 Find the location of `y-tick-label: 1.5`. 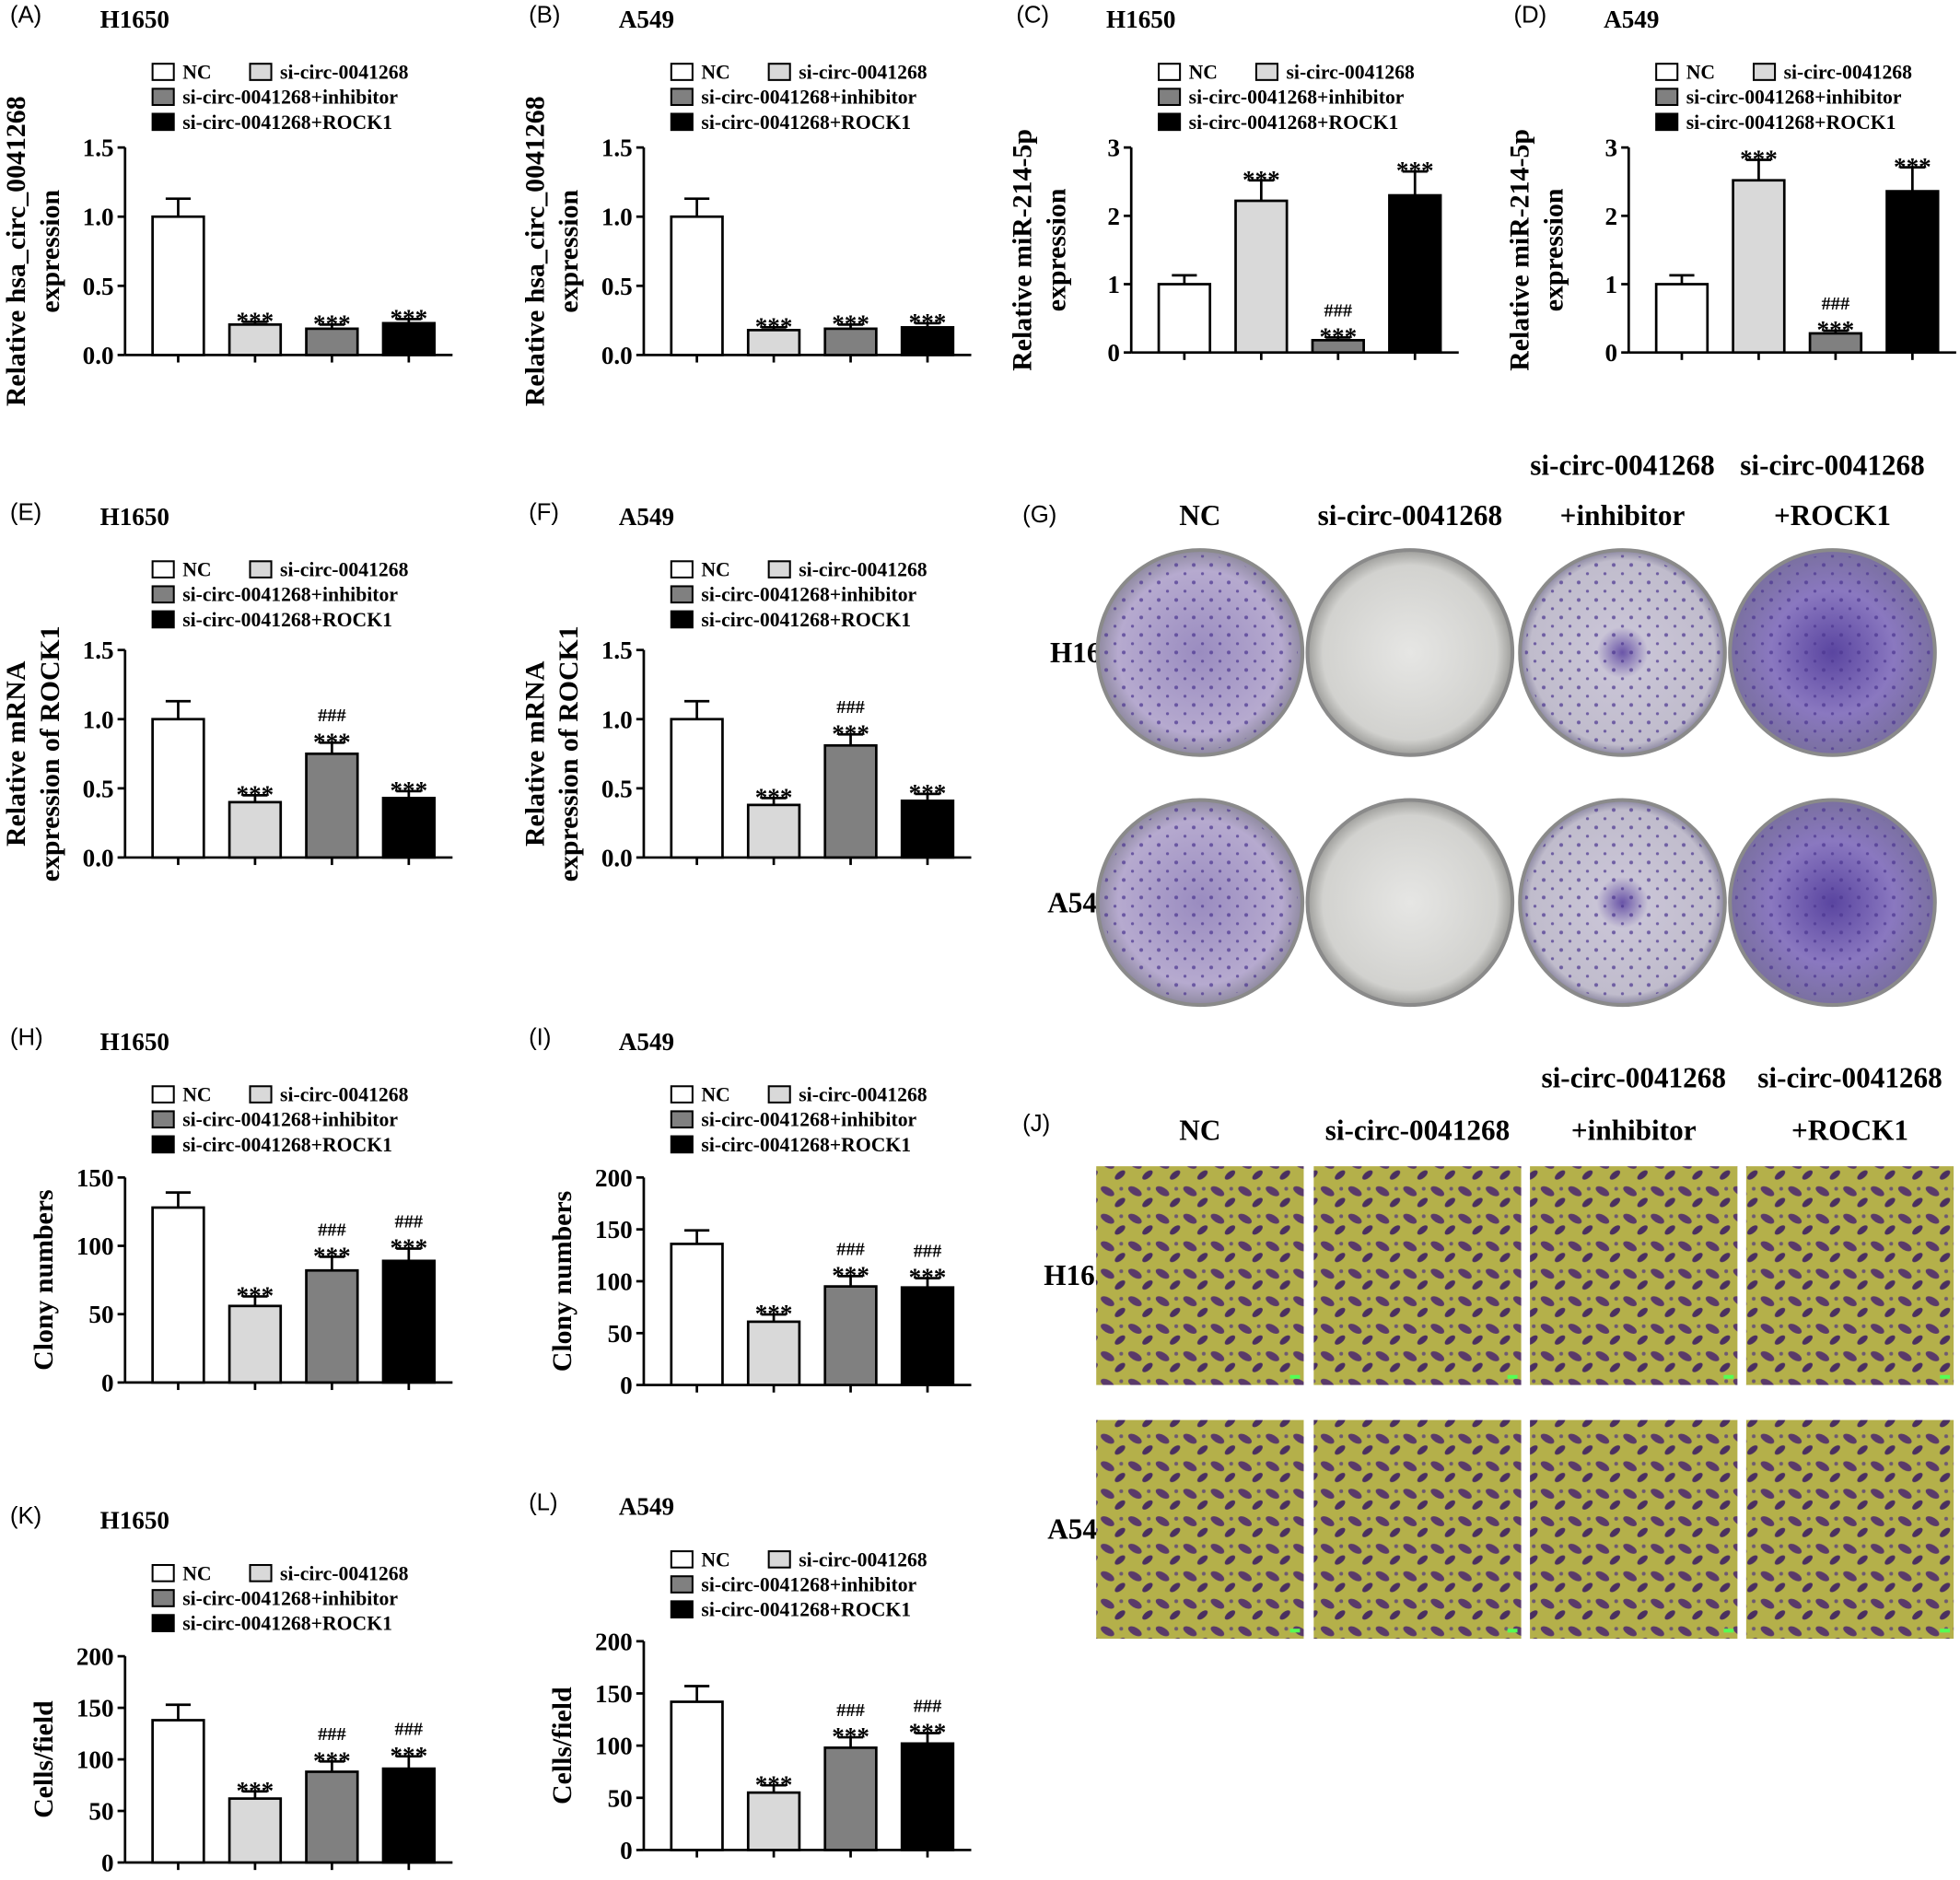

y-tick-label: 1.5 is located at coordinates (98, 148).